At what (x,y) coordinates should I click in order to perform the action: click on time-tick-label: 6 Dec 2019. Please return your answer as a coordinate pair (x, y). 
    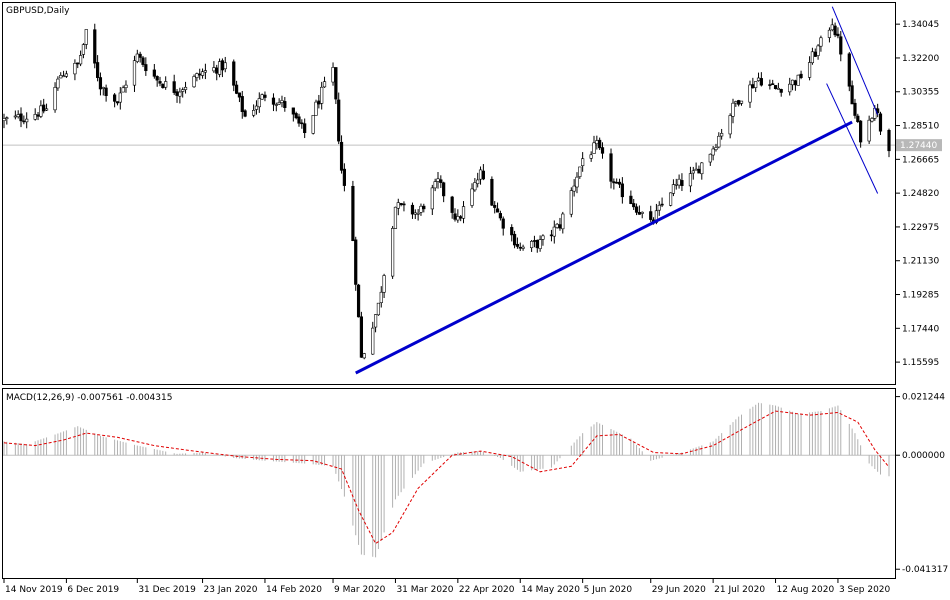
    Looking at the image, I should click on (93, 590).